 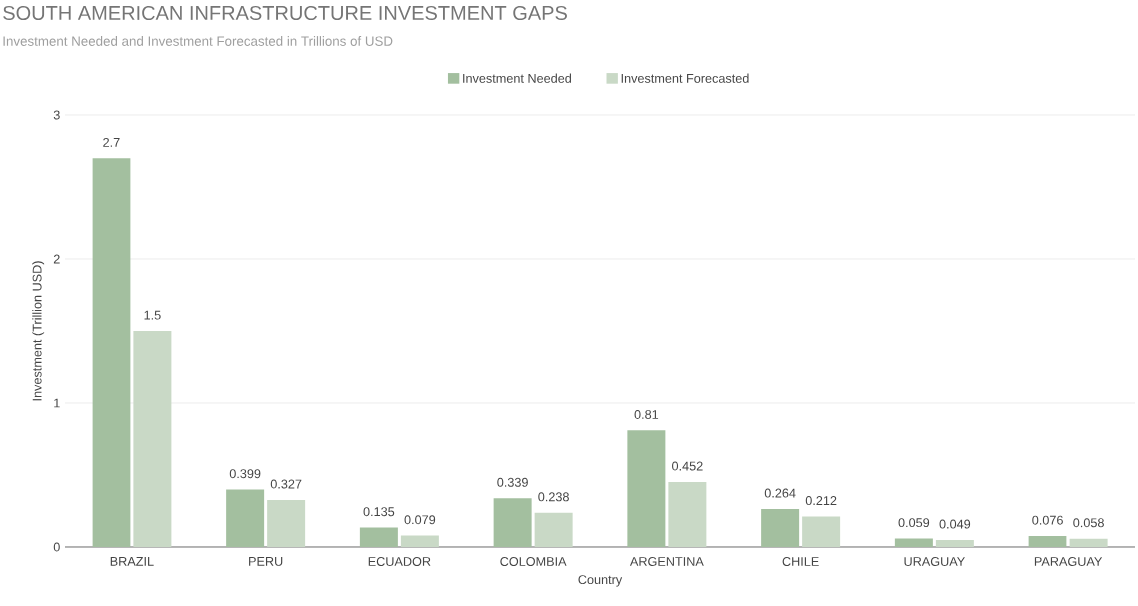 I want to click on y-tick-label: 2, so click(x=56, y=259).